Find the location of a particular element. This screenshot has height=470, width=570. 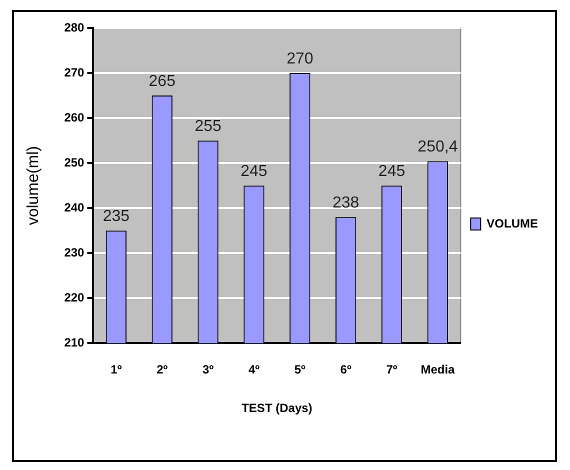

x-tick-label: 1º is located at coordinates (116, 369).